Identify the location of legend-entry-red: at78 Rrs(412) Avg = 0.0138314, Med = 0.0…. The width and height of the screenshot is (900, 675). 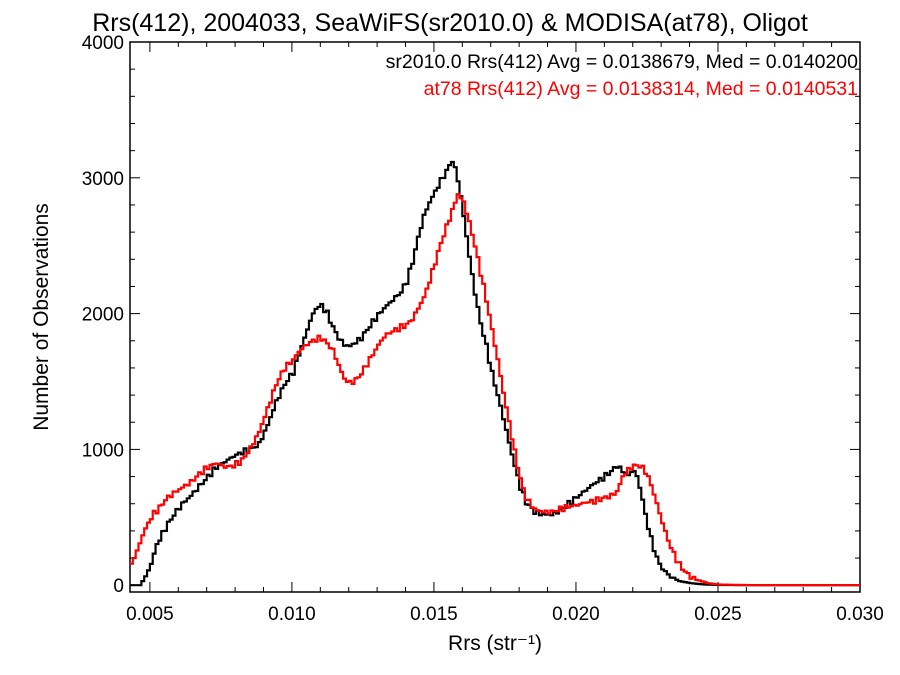
(641, 89).